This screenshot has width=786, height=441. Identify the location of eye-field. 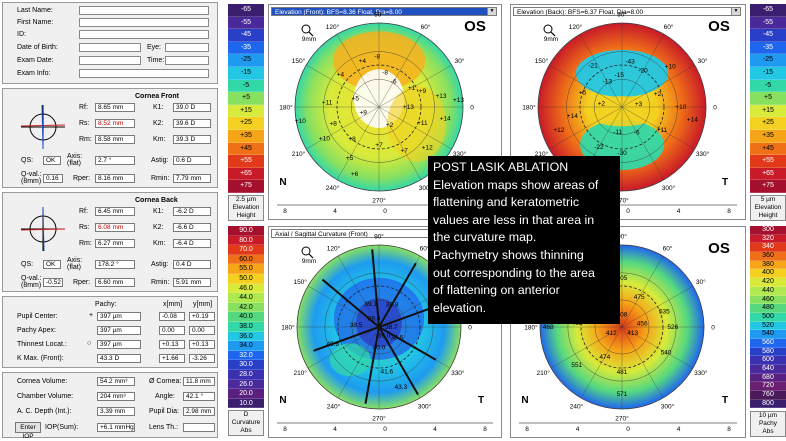
(187, 47).